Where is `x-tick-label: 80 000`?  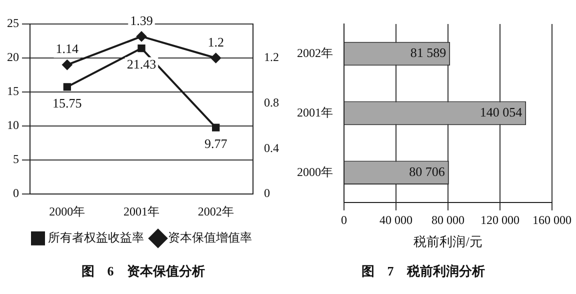 x-tick-label: 80 000 is located at coordinates (448, 219).